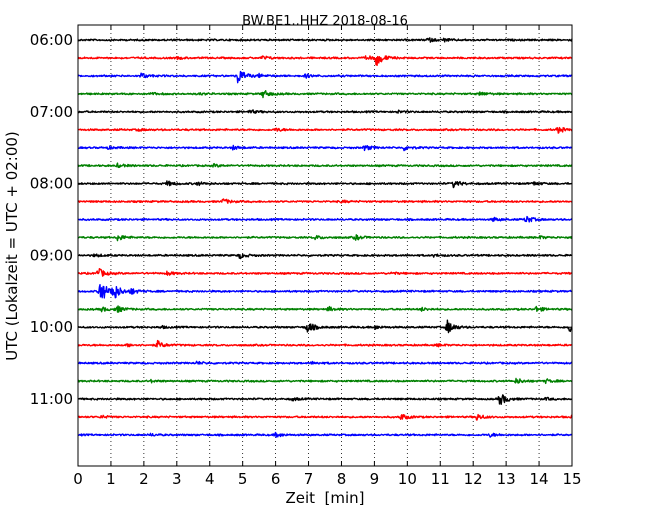 Image resolution: width=650 pixels, height=520 pixels. Describe the element at coordinates (51, 327) in the screenshot. I see `y-tick-label: 10:00` at that location.